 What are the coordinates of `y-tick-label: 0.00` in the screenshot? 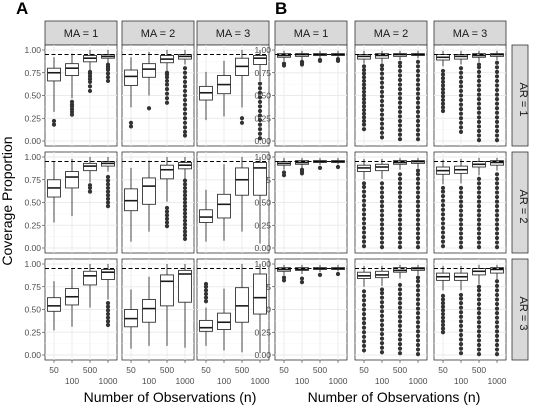 It's located at (262, 141).